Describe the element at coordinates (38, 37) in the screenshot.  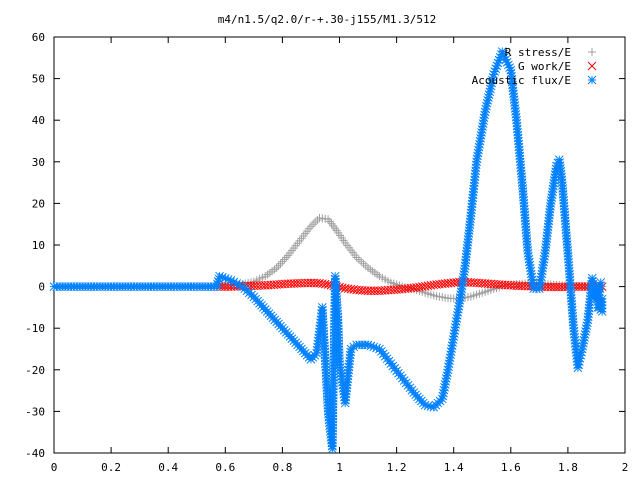
I see `y-tick-label: 60` at that location.